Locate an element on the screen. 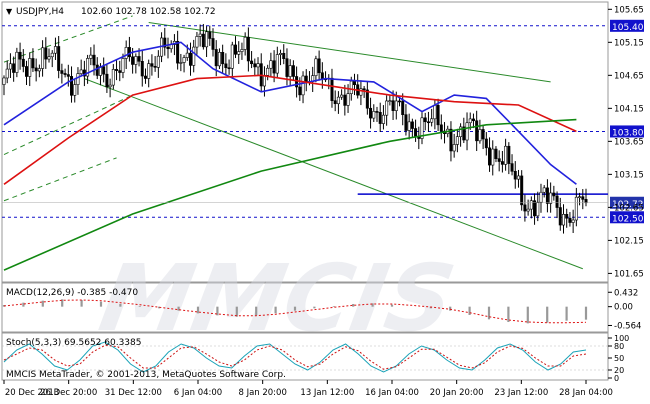 The width and height of the screenshot is (650, 404). level-price-box is located at coordinates (627, 131).